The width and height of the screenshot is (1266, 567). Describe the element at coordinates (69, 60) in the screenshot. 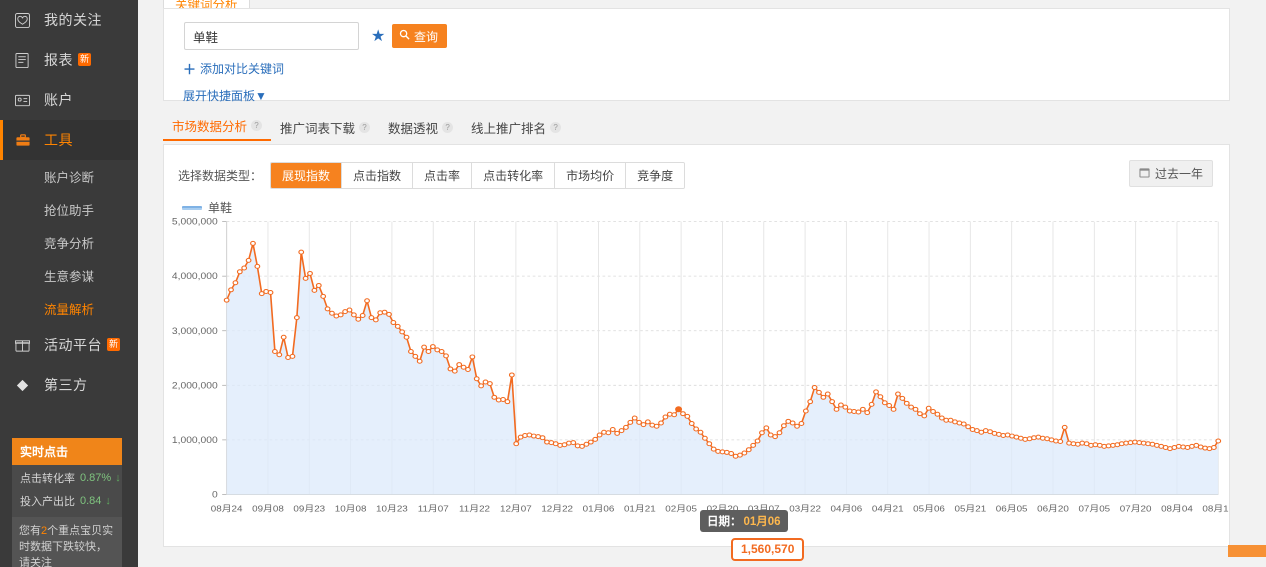

I see `sidebar-item-reports: 报表 新` at that location.